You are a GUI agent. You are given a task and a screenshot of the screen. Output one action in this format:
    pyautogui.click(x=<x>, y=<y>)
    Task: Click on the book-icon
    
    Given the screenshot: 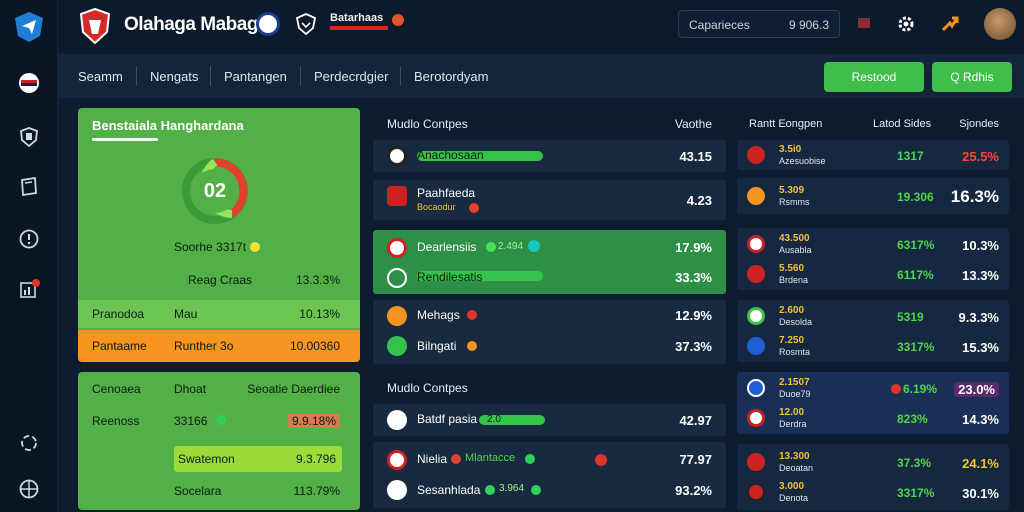 What is the action you would take?
    pyautogui.click(x=29, y=187)
    